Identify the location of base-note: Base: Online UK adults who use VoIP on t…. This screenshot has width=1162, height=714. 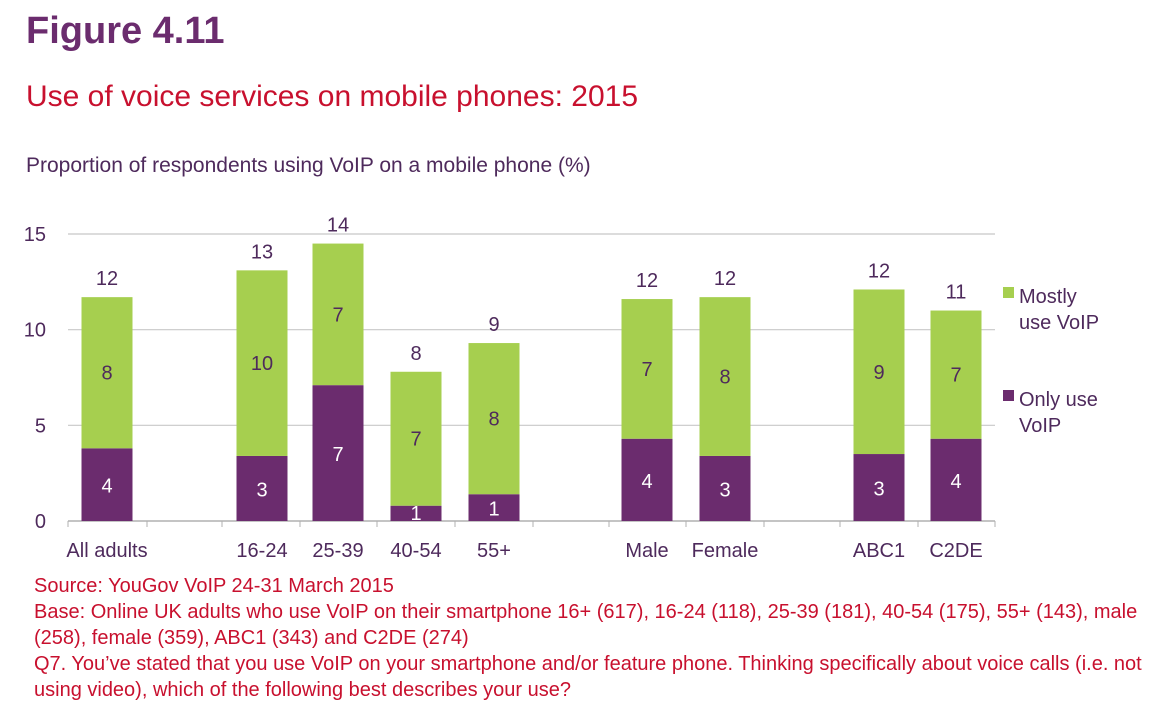
(586, 625).